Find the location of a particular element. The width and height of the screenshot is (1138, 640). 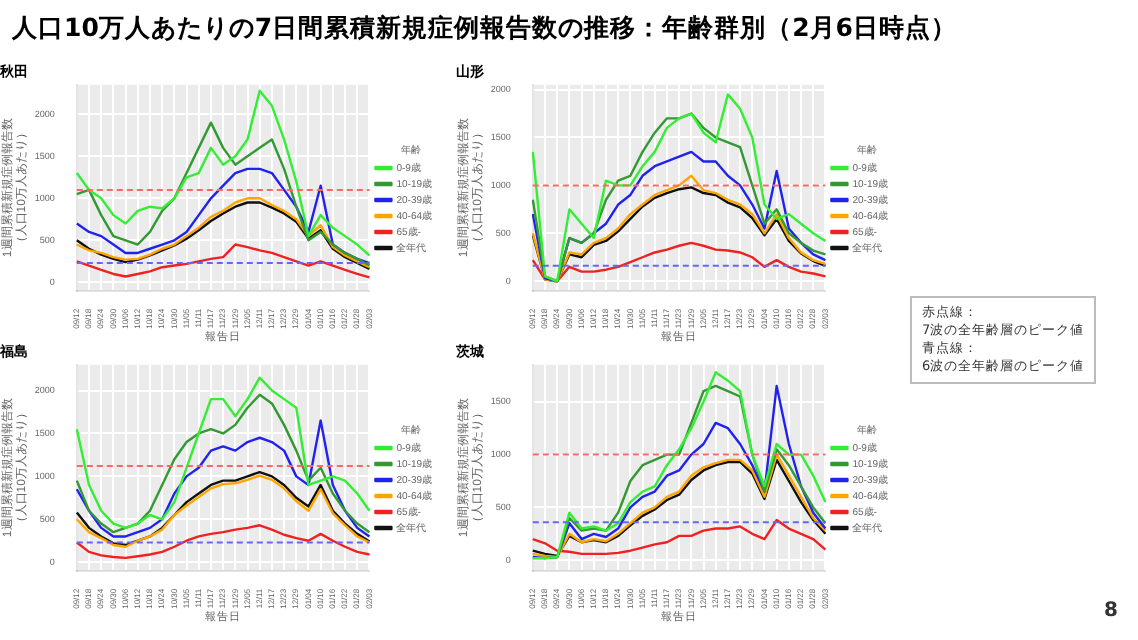

text: 人口10万人あたりの7日間累積新規症例報告数の推移：年齢群別（2月6日時点） is located at coordinates (484, 29).